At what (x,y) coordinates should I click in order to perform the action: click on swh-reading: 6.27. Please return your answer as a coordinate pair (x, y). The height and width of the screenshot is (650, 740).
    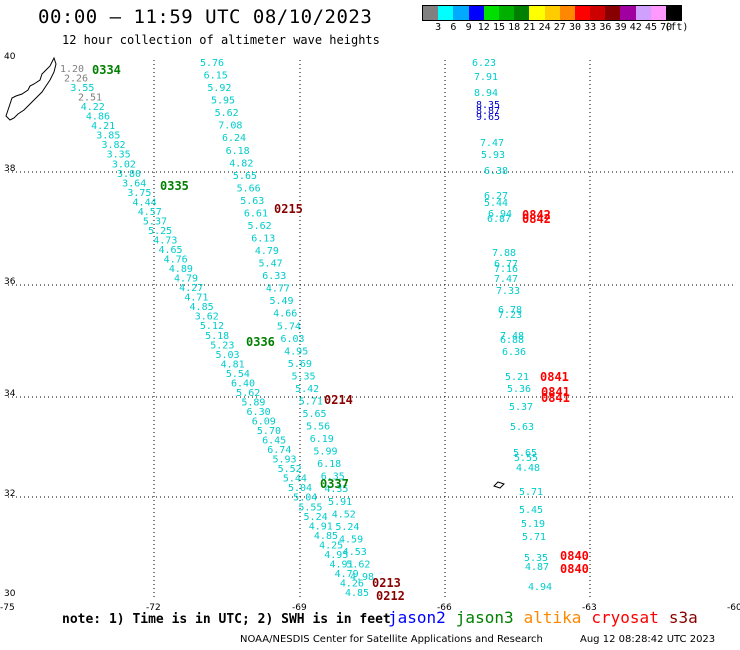
    Looking at the image, I should click on (496, 196).